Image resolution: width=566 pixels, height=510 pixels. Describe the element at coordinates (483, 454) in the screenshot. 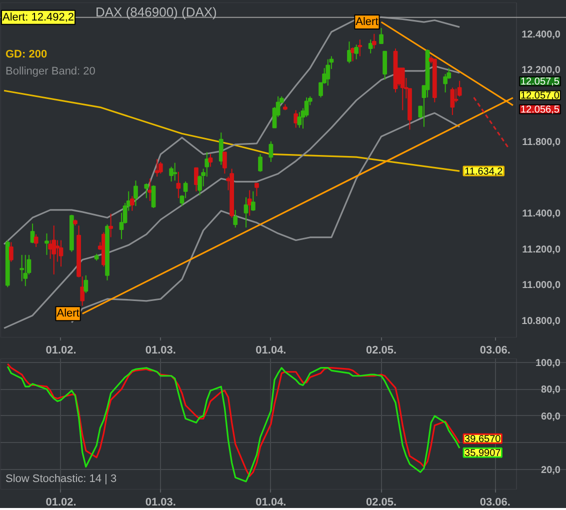

I see `data-label: 35,9907` at that location.